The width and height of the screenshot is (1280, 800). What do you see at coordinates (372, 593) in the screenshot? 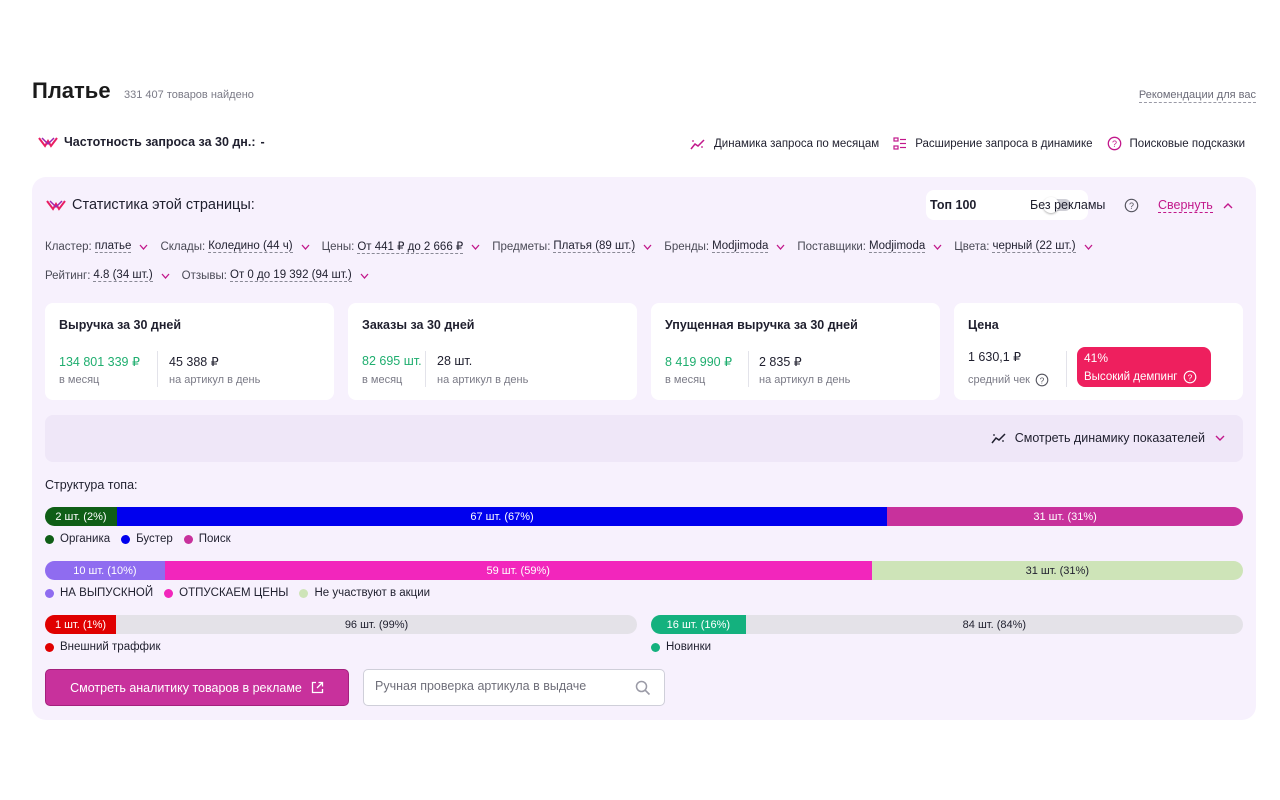
I see `legend-label: Не участвуют в акции` at bounding box center [372, 593].